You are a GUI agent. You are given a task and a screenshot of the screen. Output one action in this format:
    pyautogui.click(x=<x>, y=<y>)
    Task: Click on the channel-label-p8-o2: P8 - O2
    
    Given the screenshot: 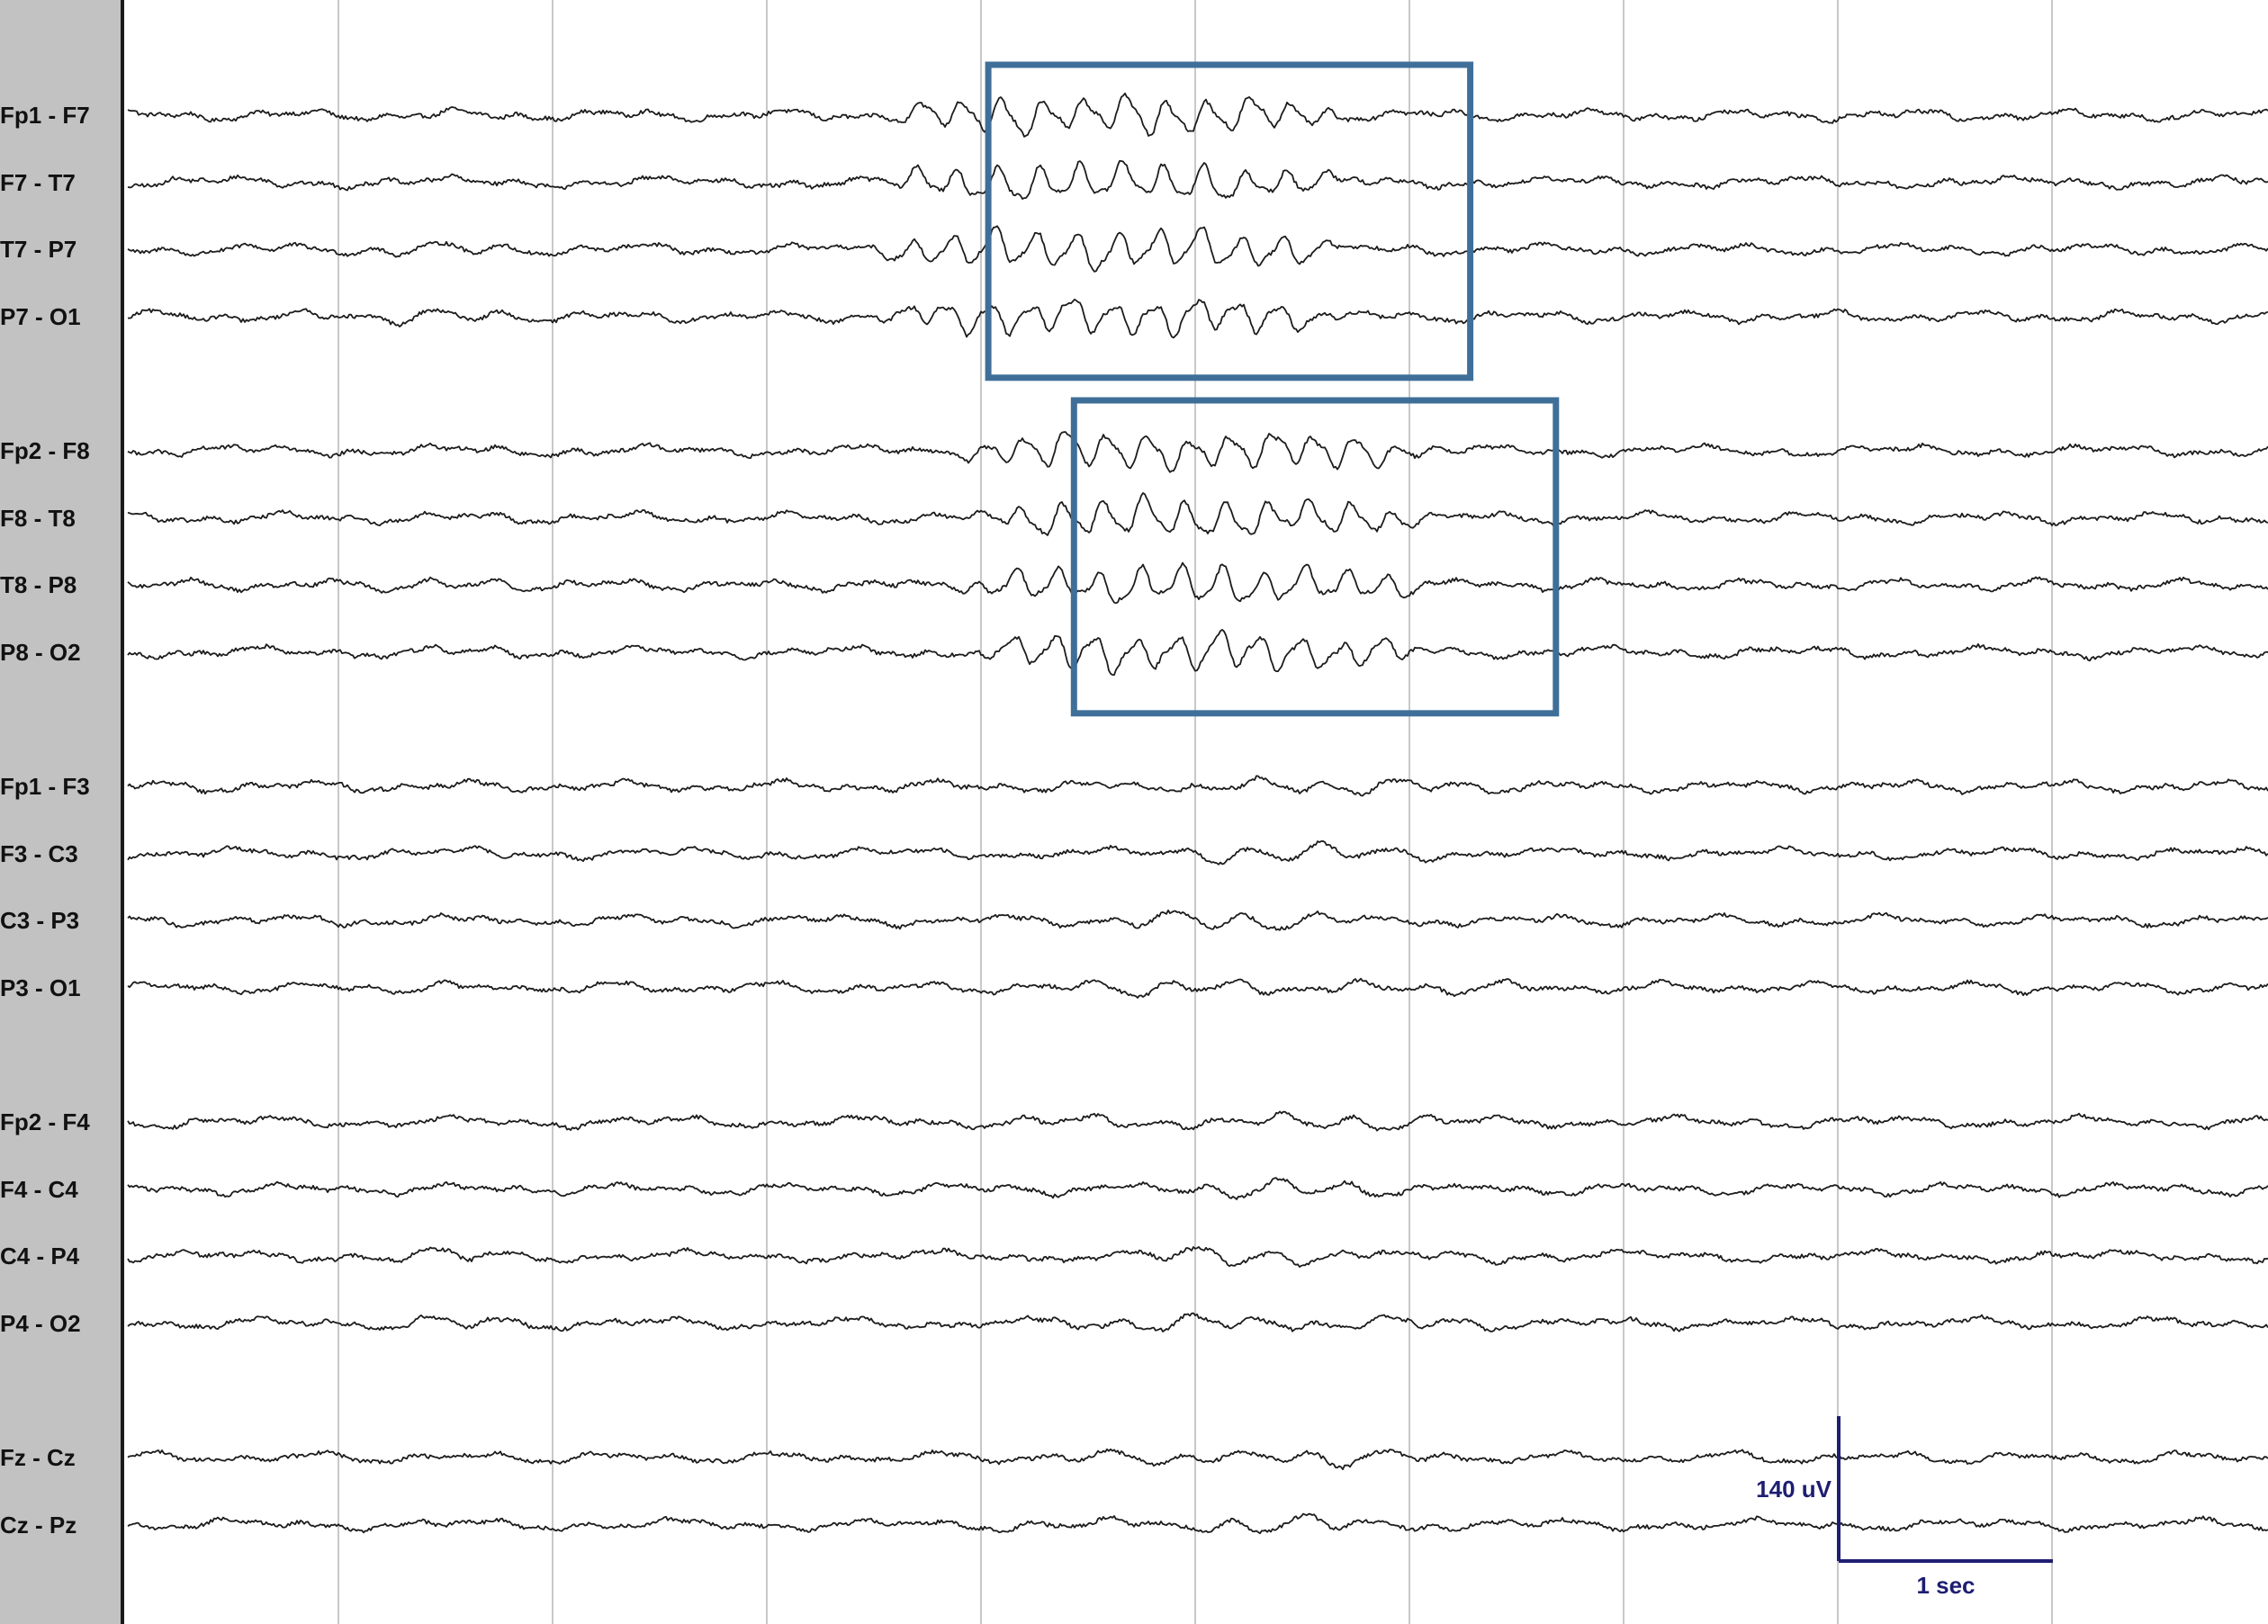 What is the action you would take?
    pyautogui.click(x=40, y=652)
    